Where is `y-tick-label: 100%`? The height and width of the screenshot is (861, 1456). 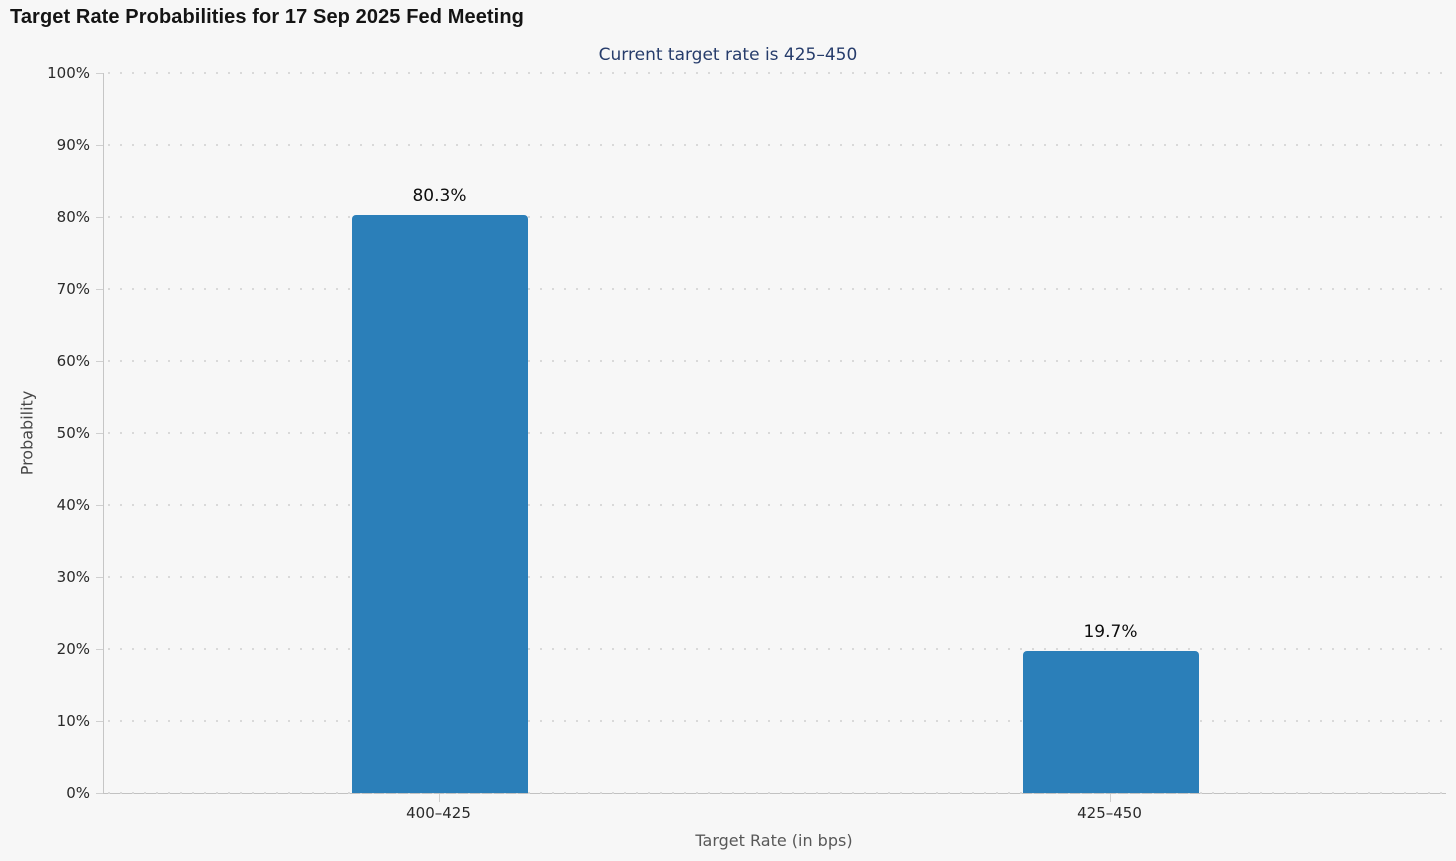
y-tick-label: 100% is located at coordinates (68, 73).